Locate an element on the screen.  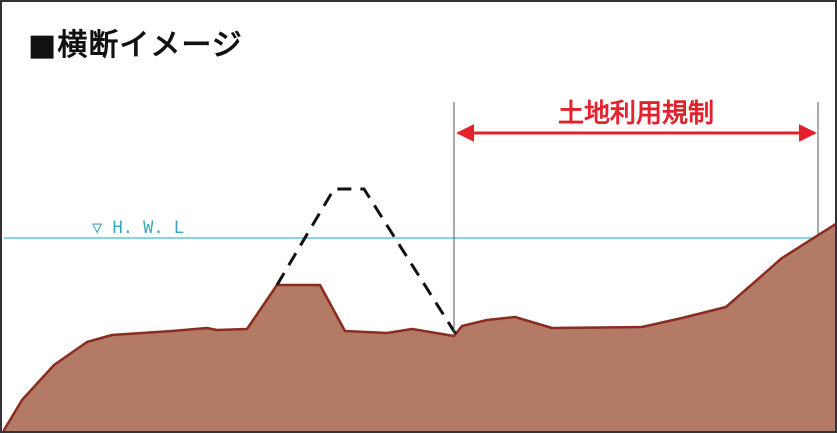
regulation-area-label: 土地利用規制 is located at coordinates (636, 114).